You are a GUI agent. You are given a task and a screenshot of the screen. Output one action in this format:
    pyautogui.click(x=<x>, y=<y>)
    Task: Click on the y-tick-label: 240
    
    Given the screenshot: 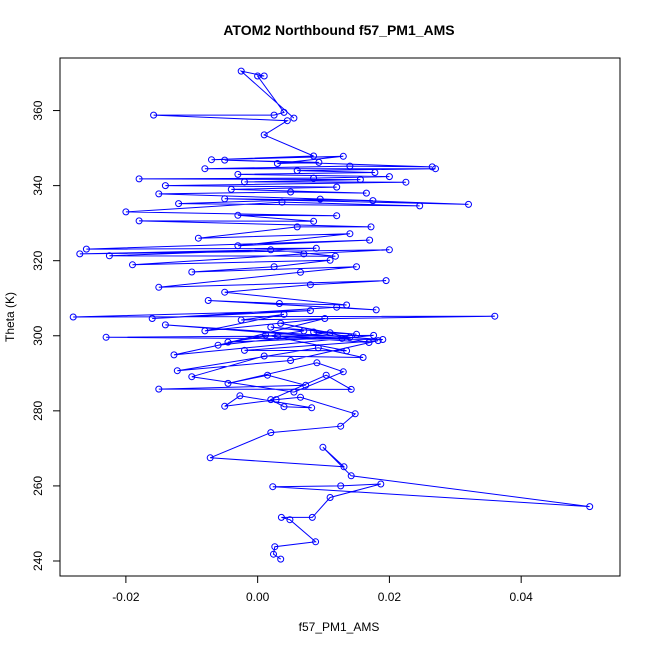 What is the action you would take?
    pyautogui.click(x=38, y=561)
    